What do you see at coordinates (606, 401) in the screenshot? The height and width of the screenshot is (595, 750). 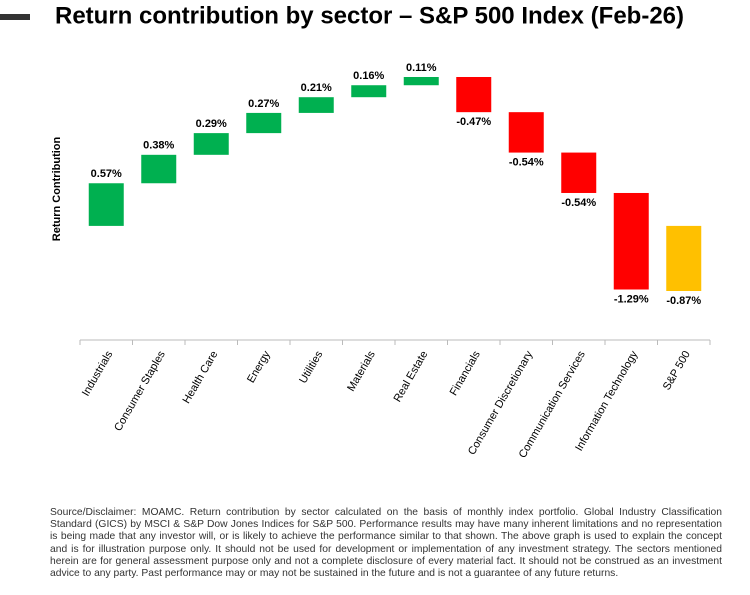 I see `x-tick-label: Information Technology` at bounding box center [606, 401].